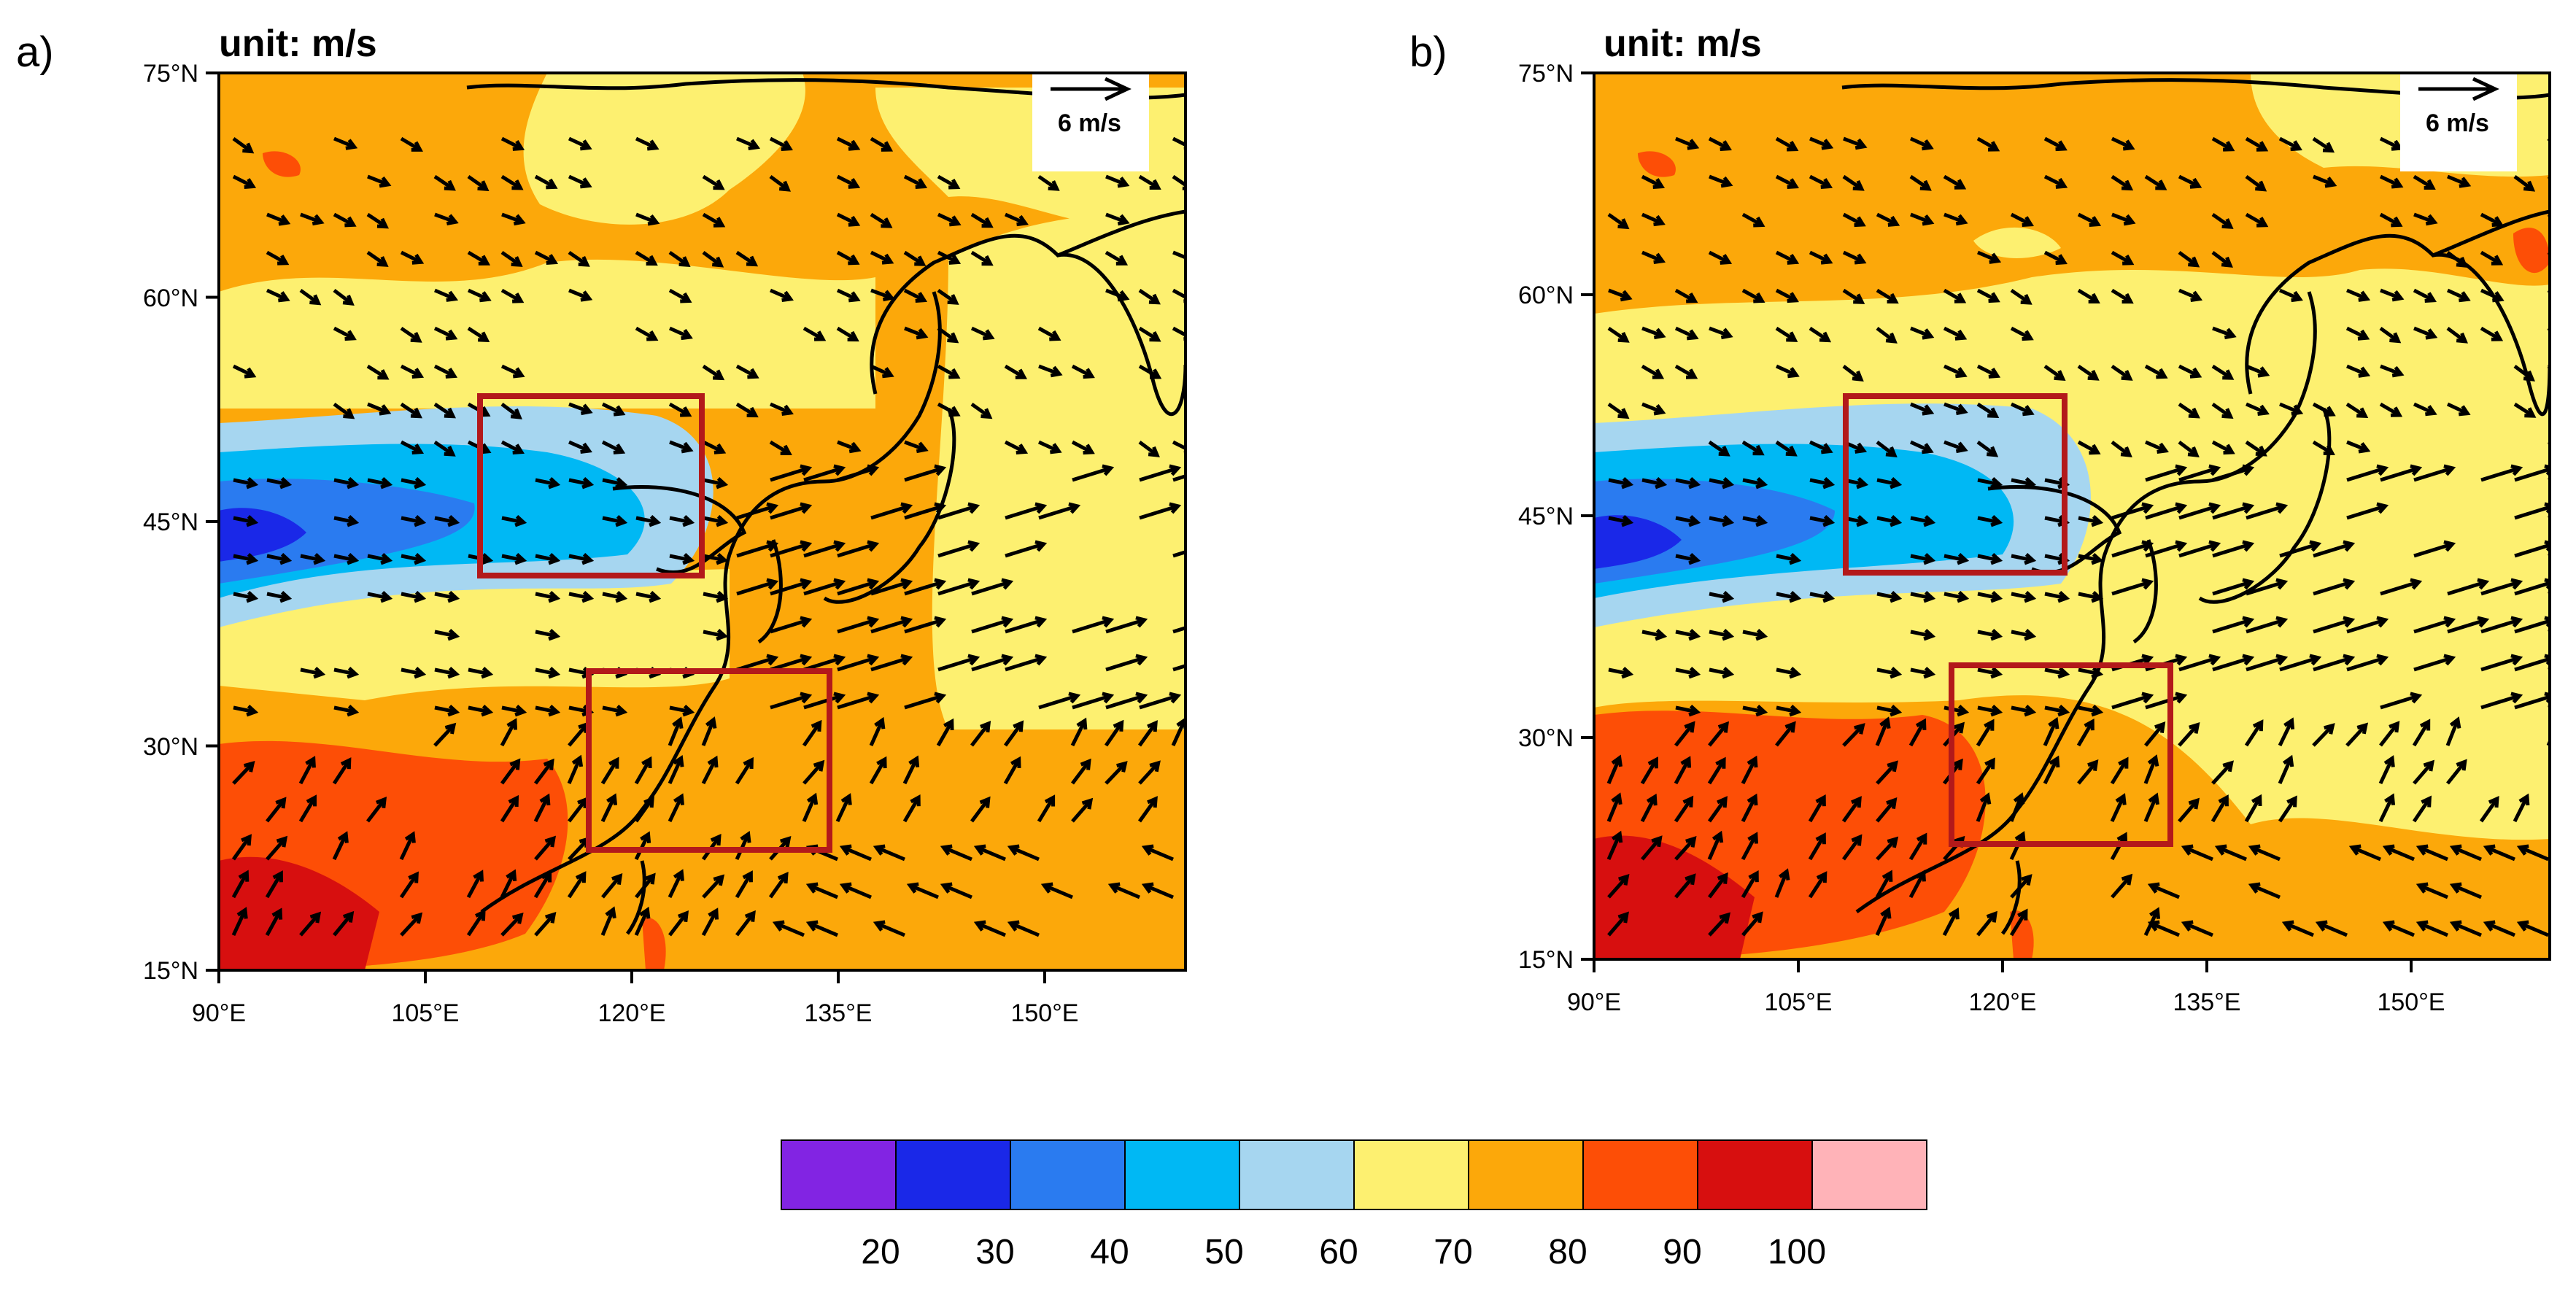  Describe the element at coordinates (2457, 123) in the screenshot. I see `reference-vector-label: 6 m/s` at that location.